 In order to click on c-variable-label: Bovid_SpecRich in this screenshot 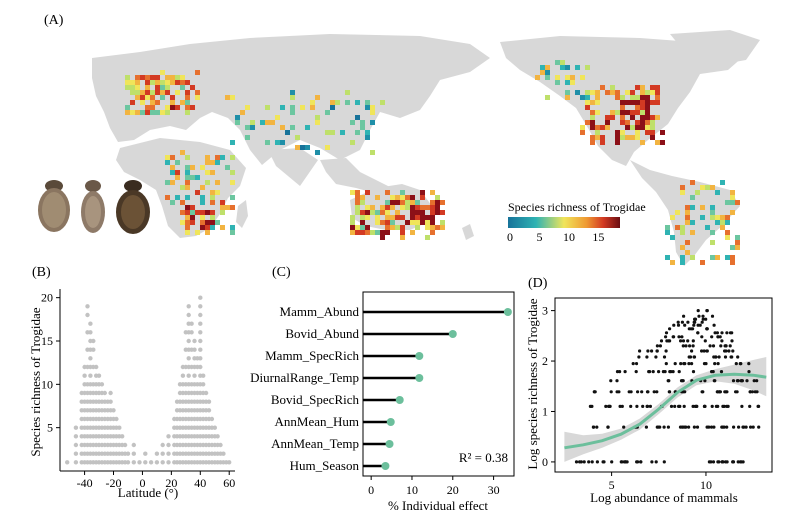, I will do `click(315, 399)`.